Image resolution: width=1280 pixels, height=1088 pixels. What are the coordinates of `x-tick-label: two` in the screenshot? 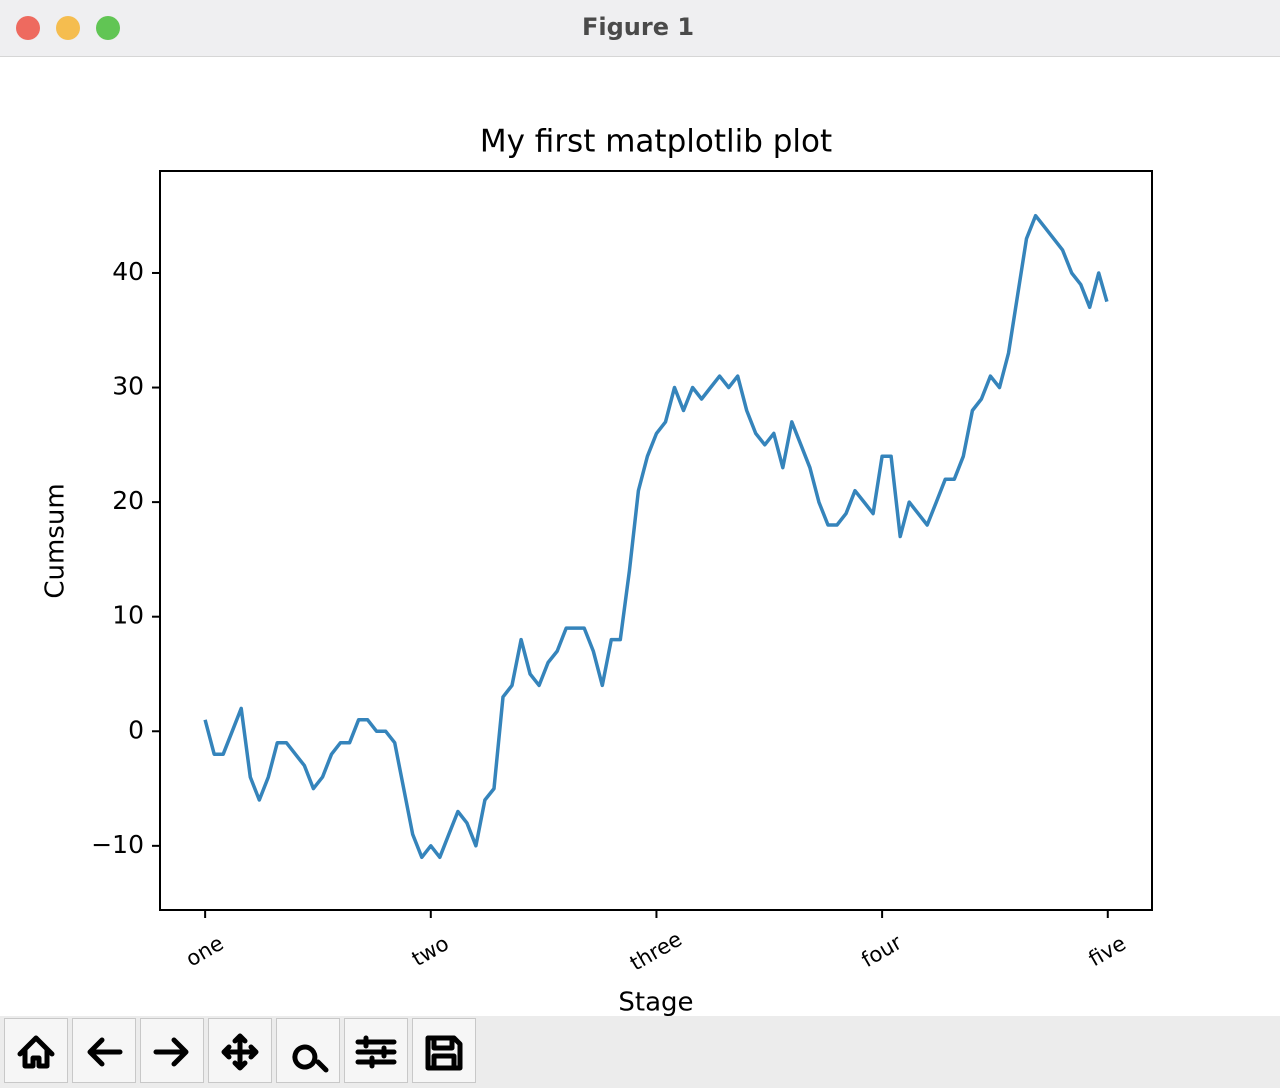 It's located at (430, 951).